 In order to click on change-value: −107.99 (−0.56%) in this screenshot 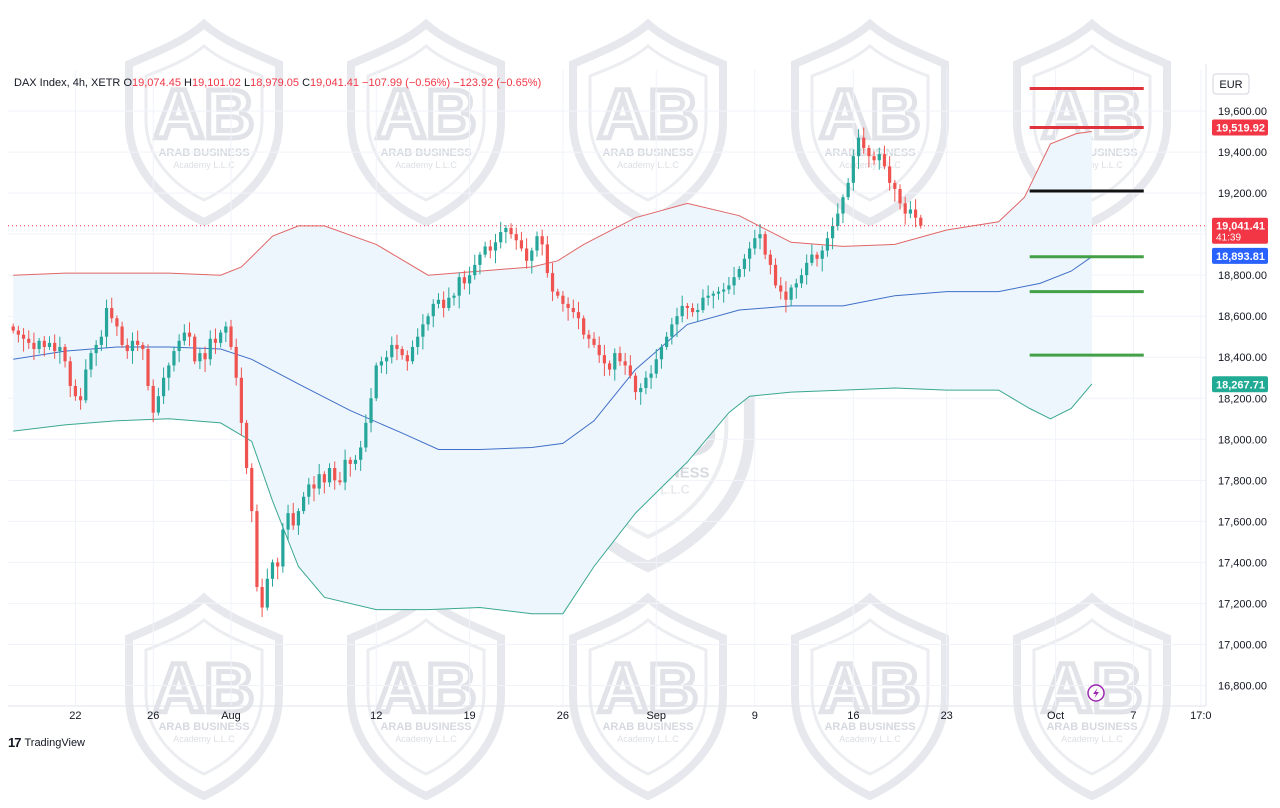, I will do `click(406, 83)`.